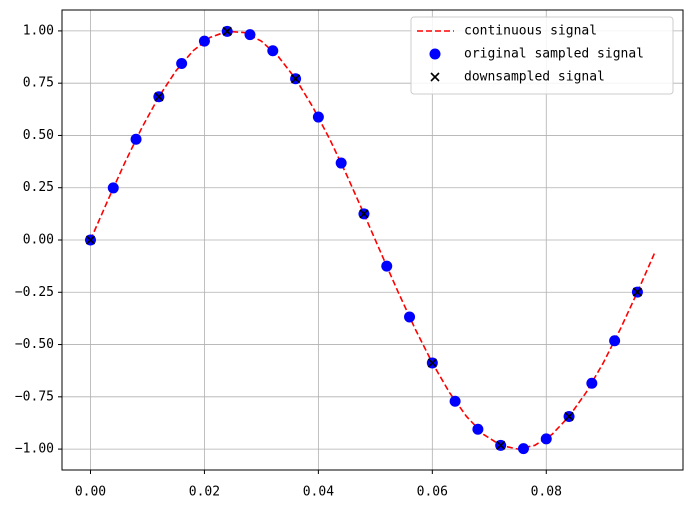 The image size is (691, 512). What do you see at coordinates (554, 54) in the screenshot?
I see `legend-label: original sampled signal` at bounding box center [554, 54].